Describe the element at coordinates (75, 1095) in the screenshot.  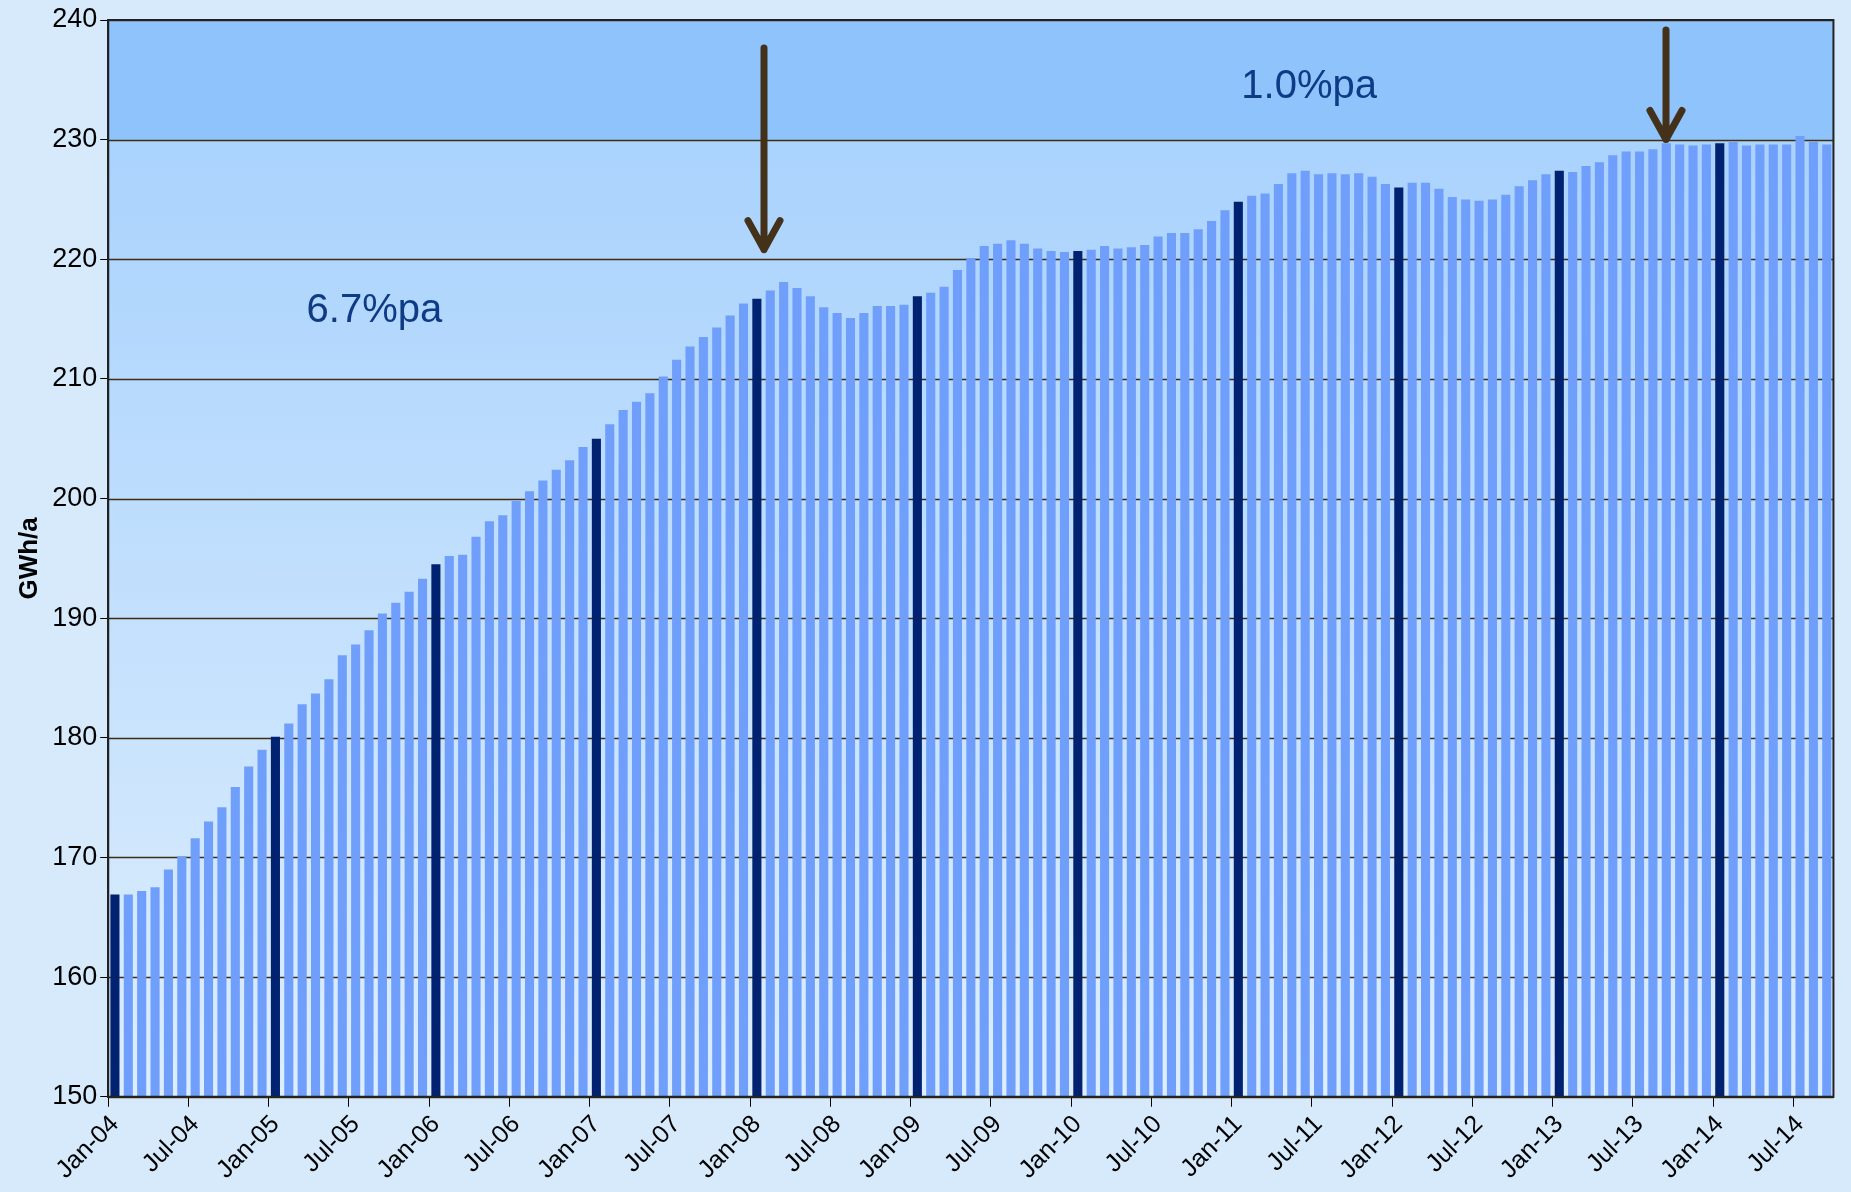
I see `y-tick-label: 150` at that location.